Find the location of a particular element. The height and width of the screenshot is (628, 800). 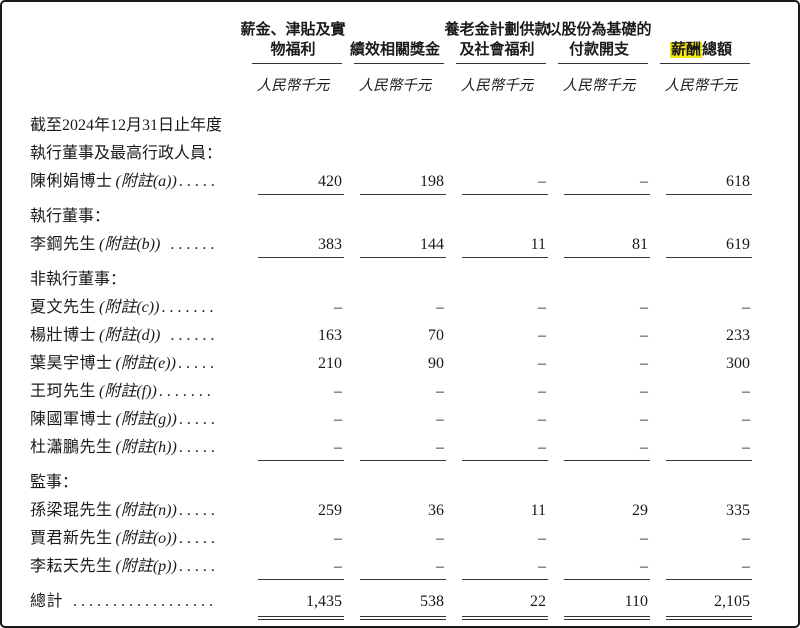

row-note: (附註(o)) is located at coordinates (146, 538).